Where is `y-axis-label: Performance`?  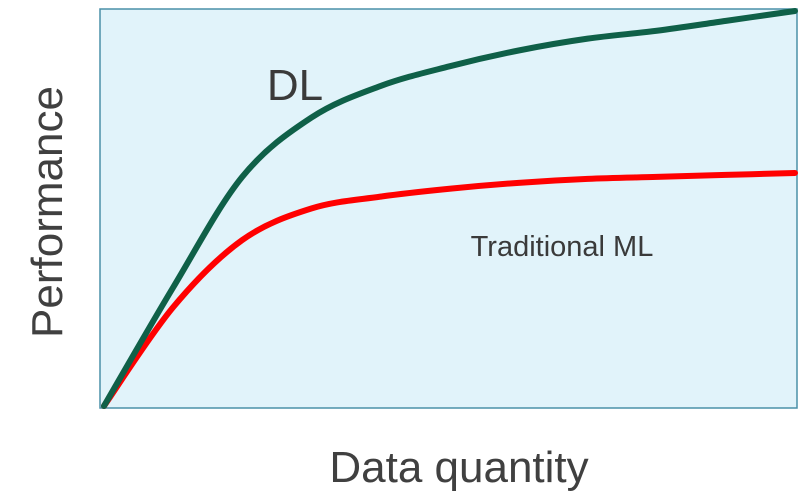 y-axis-label: Performance is located at coordinates (47, 212).